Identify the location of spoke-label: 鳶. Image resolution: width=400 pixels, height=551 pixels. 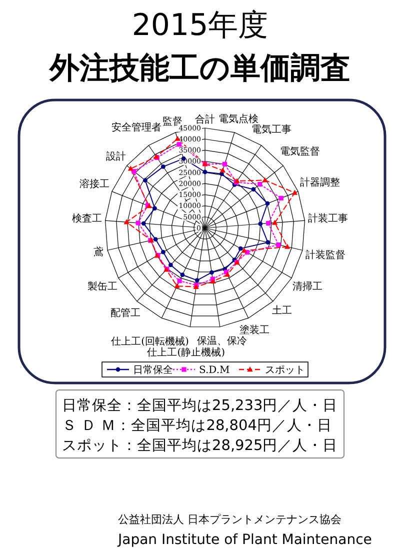
(99, 252).